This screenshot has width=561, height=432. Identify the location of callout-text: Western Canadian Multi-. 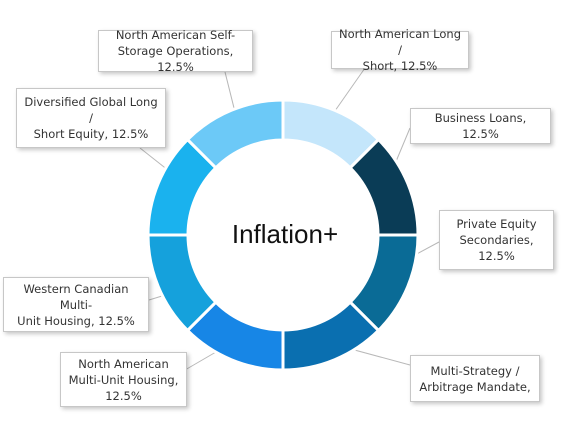
(76, 296).